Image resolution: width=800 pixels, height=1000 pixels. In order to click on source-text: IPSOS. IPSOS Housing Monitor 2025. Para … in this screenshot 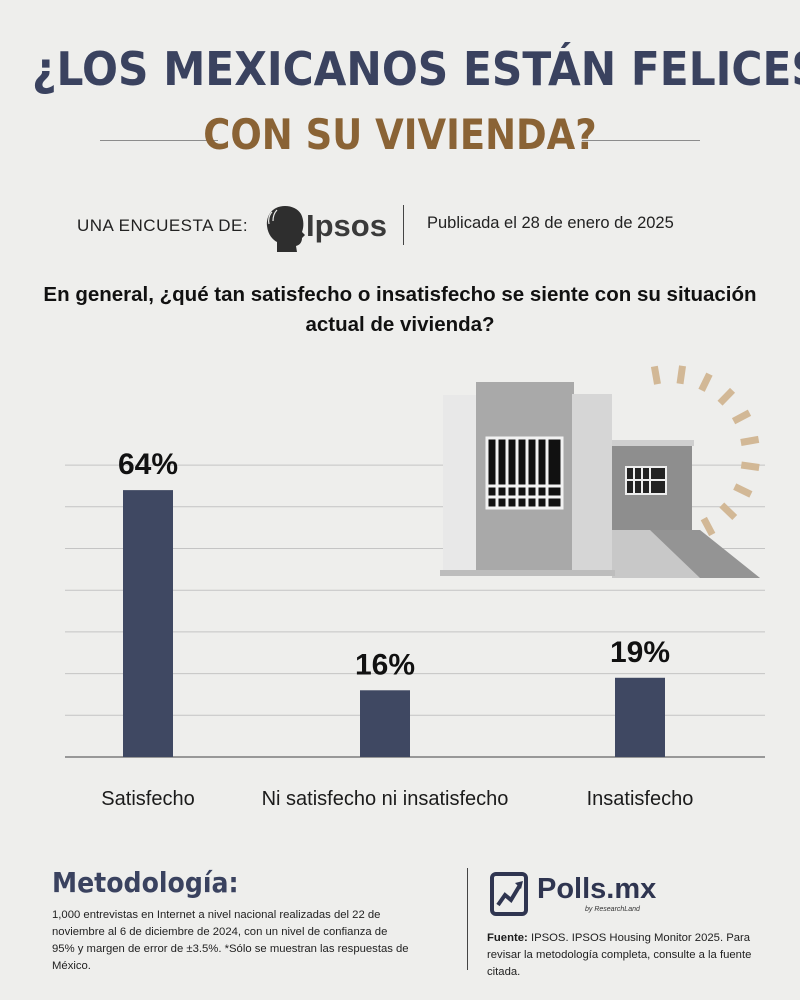, I will do `click(619, 955)`.